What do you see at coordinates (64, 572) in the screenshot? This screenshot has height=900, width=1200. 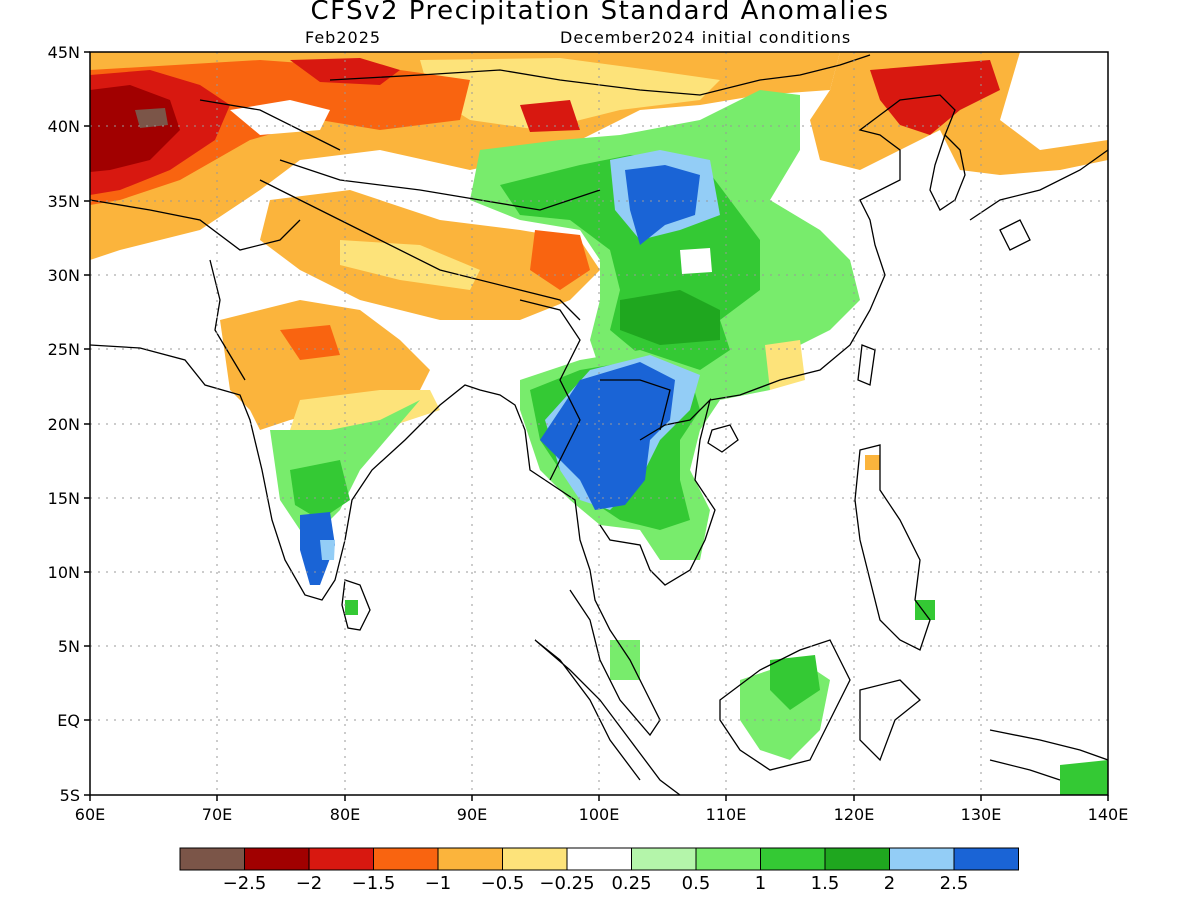 I see `lat-label: 10N` at bounding box center [64, 572].